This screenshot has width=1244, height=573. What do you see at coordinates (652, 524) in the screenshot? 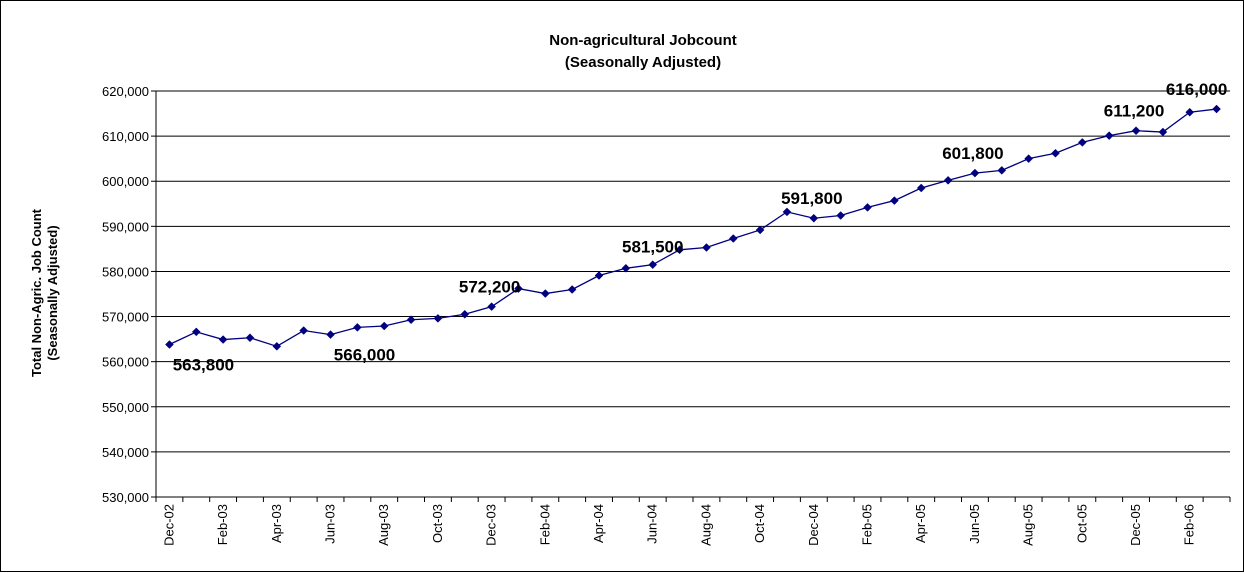
I see `x-tick-label: Jun-04` at bounding box center [652, 524].